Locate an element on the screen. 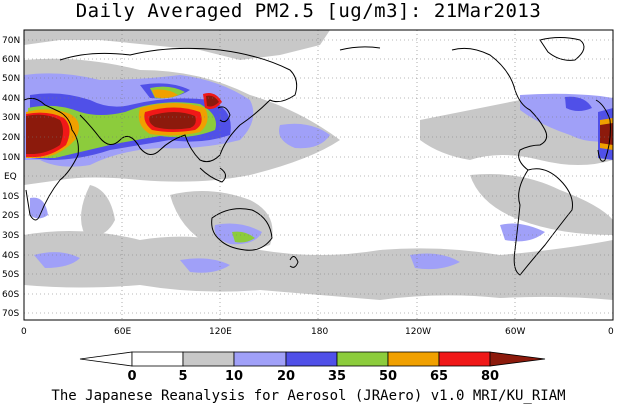 The width and height of the screenshot is (617, 410). lon-label: 60W is located at coordinates (515, 332).